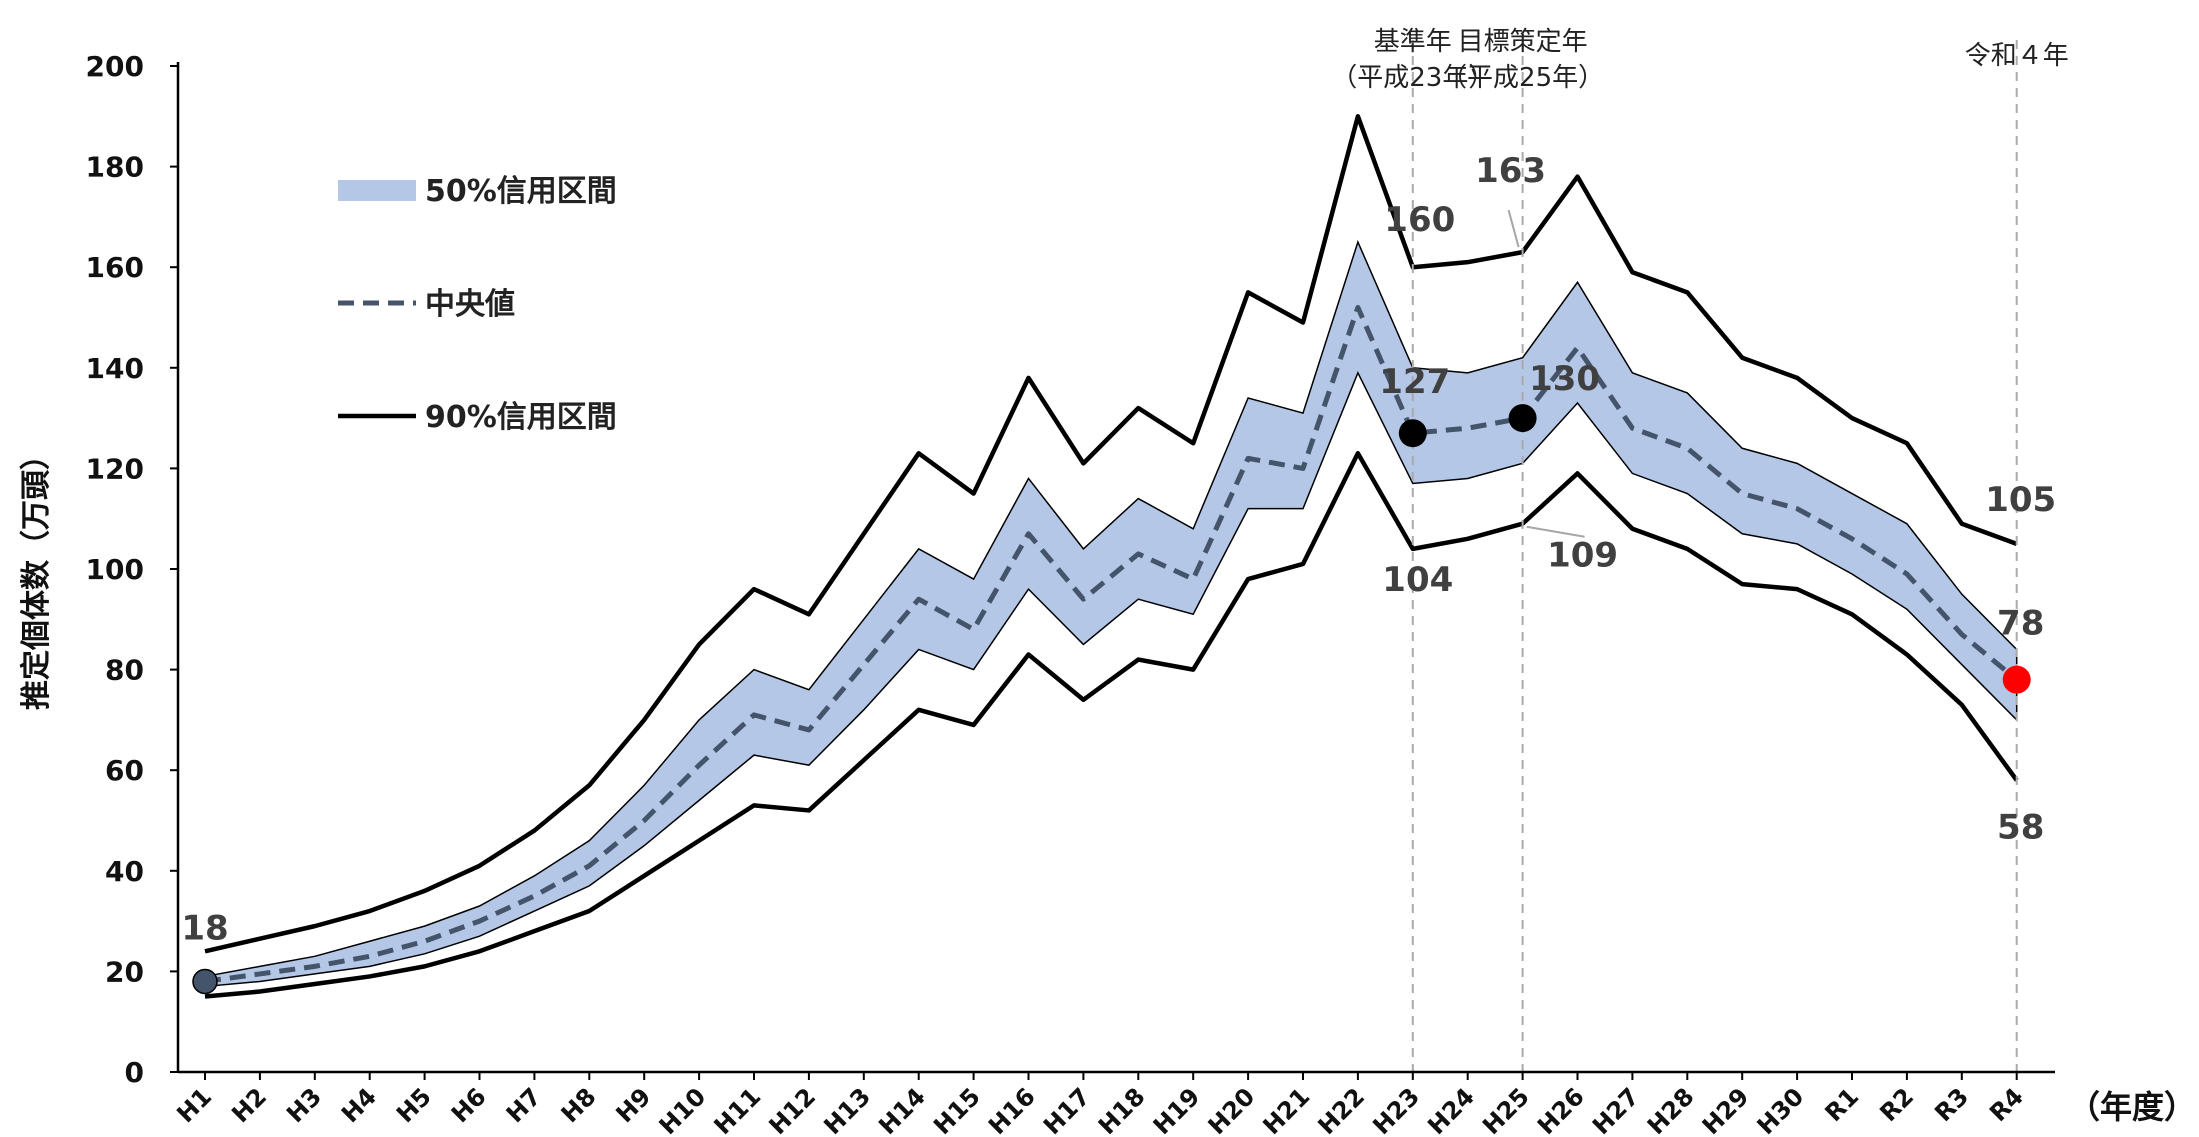 This screenshot has width=2199, height=1137. What do you see at coordinates (1122, 1109) in the screenshot?
I see `x-tick-label-H18: H18` at bounding box center [1122, 1109].